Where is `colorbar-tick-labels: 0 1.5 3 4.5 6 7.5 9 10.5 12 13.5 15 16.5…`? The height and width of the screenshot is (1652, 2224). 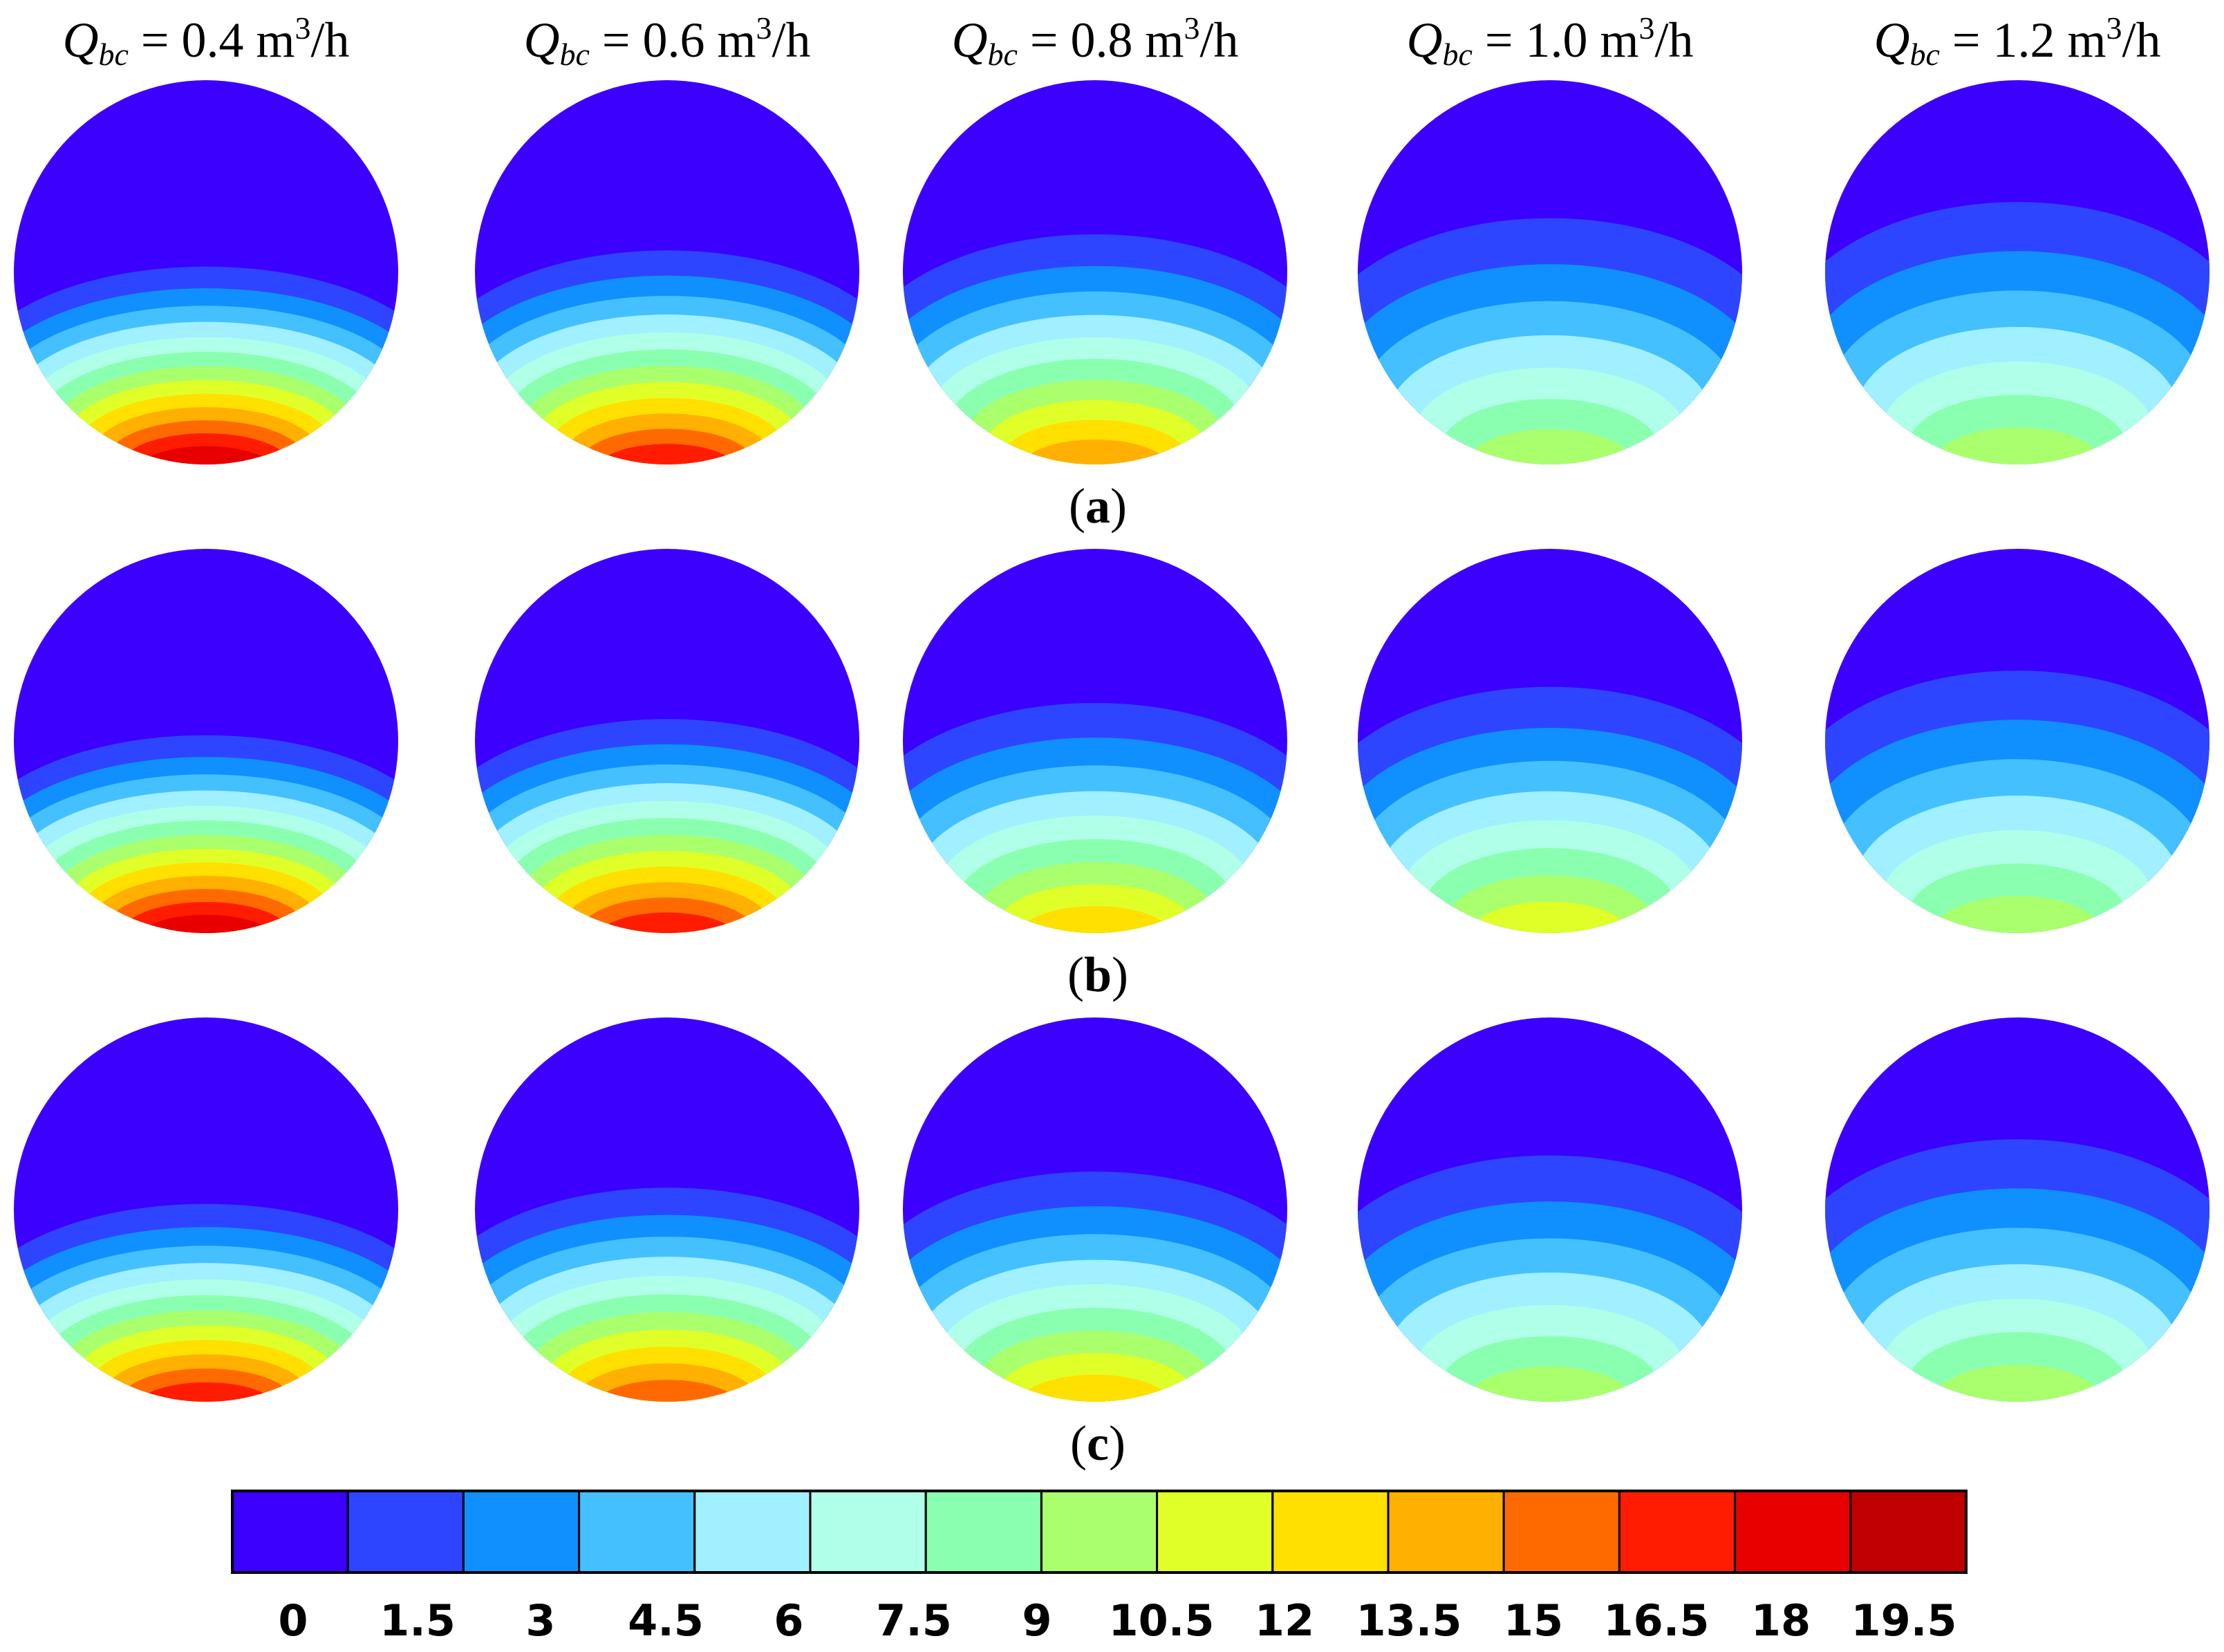 colorbar-tick-labels: 0 1.5 3 4.5 6 7.5 9 10.5 12 13.5 15 16.5… is located at coordinates (1117, 1620).